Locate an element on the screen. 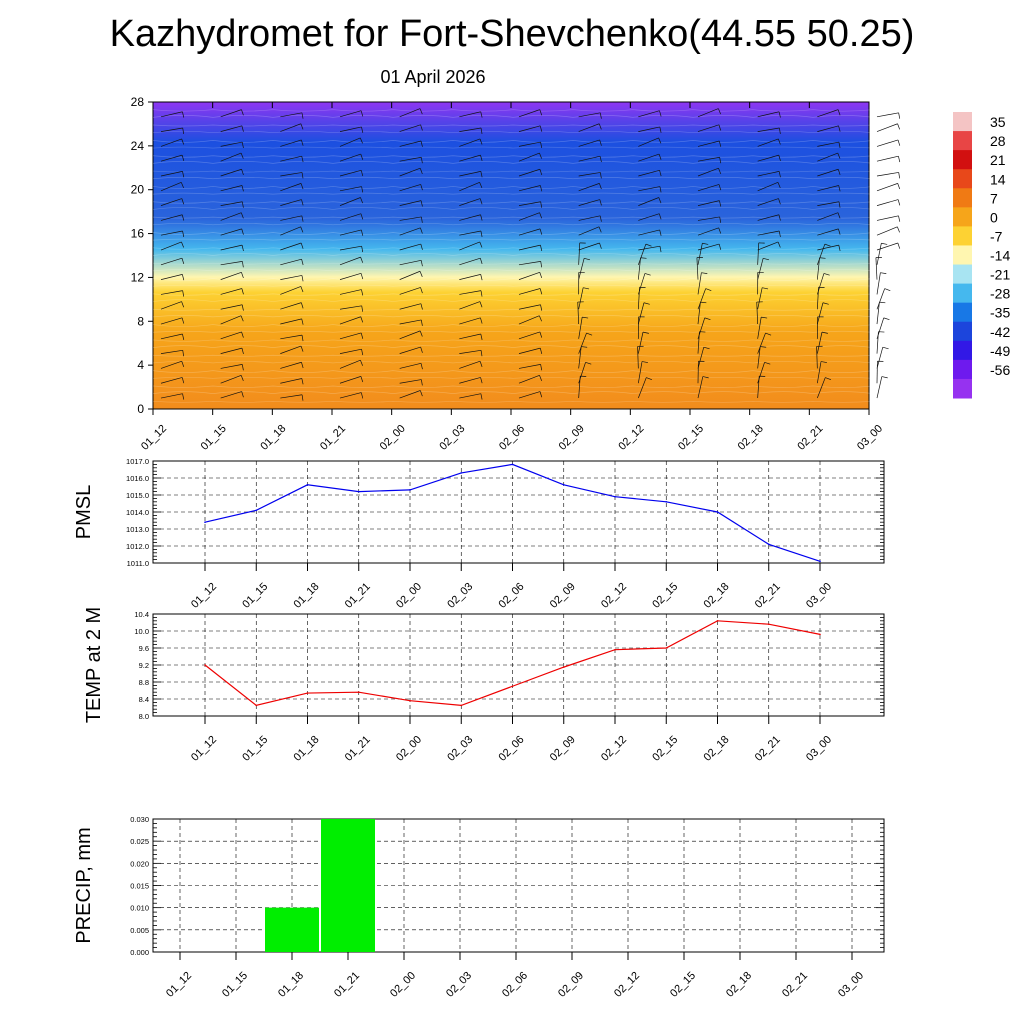 The image size is (1024, 1024). y-tick-label: 0.020 is located at coordinates (139, 863).